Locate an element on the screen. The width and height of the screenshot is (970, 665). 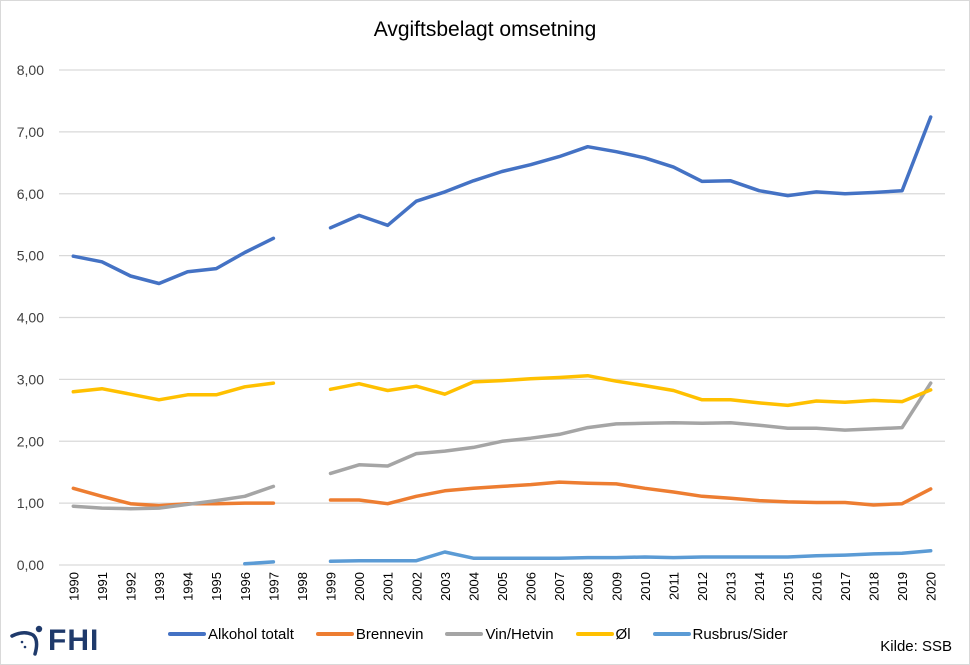
legend-item-vin-hetvin: Vin/Hetvin is located at coordinates (499, 634).